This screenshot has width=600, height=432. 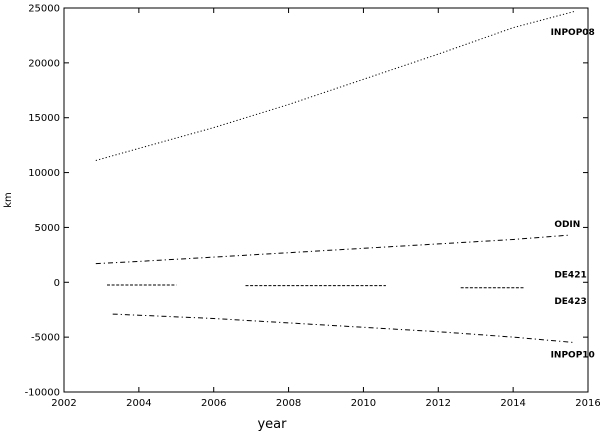 I want to click on series-label-de421: DE421, so click(x=570, y=276).